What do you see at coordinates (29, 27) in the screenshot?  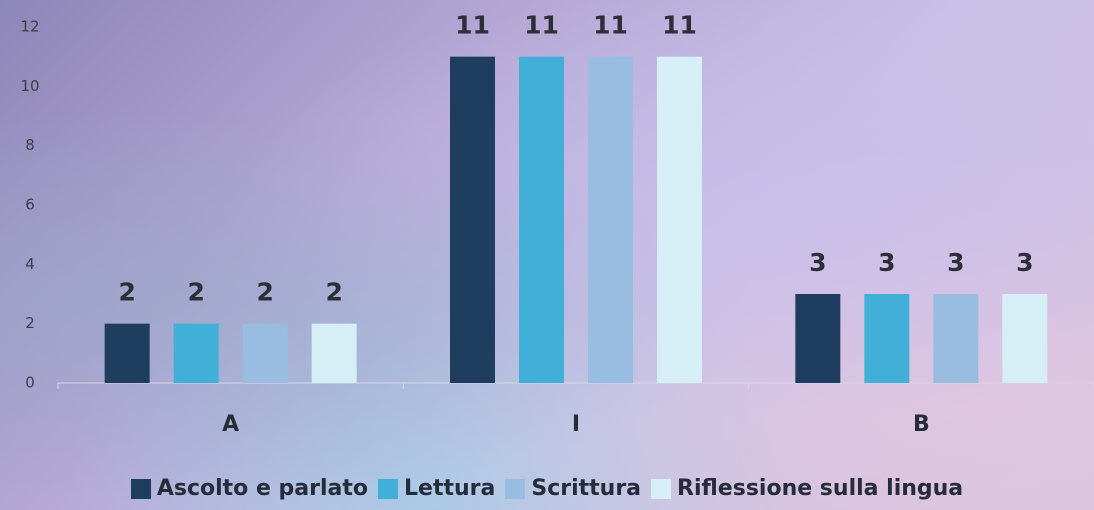 I see `y-tick-label: 12` at bounding box center [29, 27].